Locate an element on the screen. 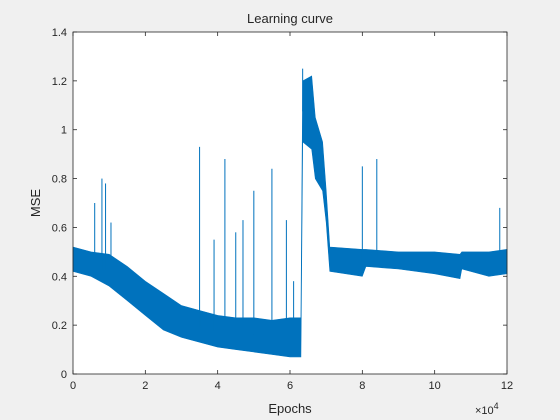  y-tick-label: 1.2 is located at coordinates (59, 82).